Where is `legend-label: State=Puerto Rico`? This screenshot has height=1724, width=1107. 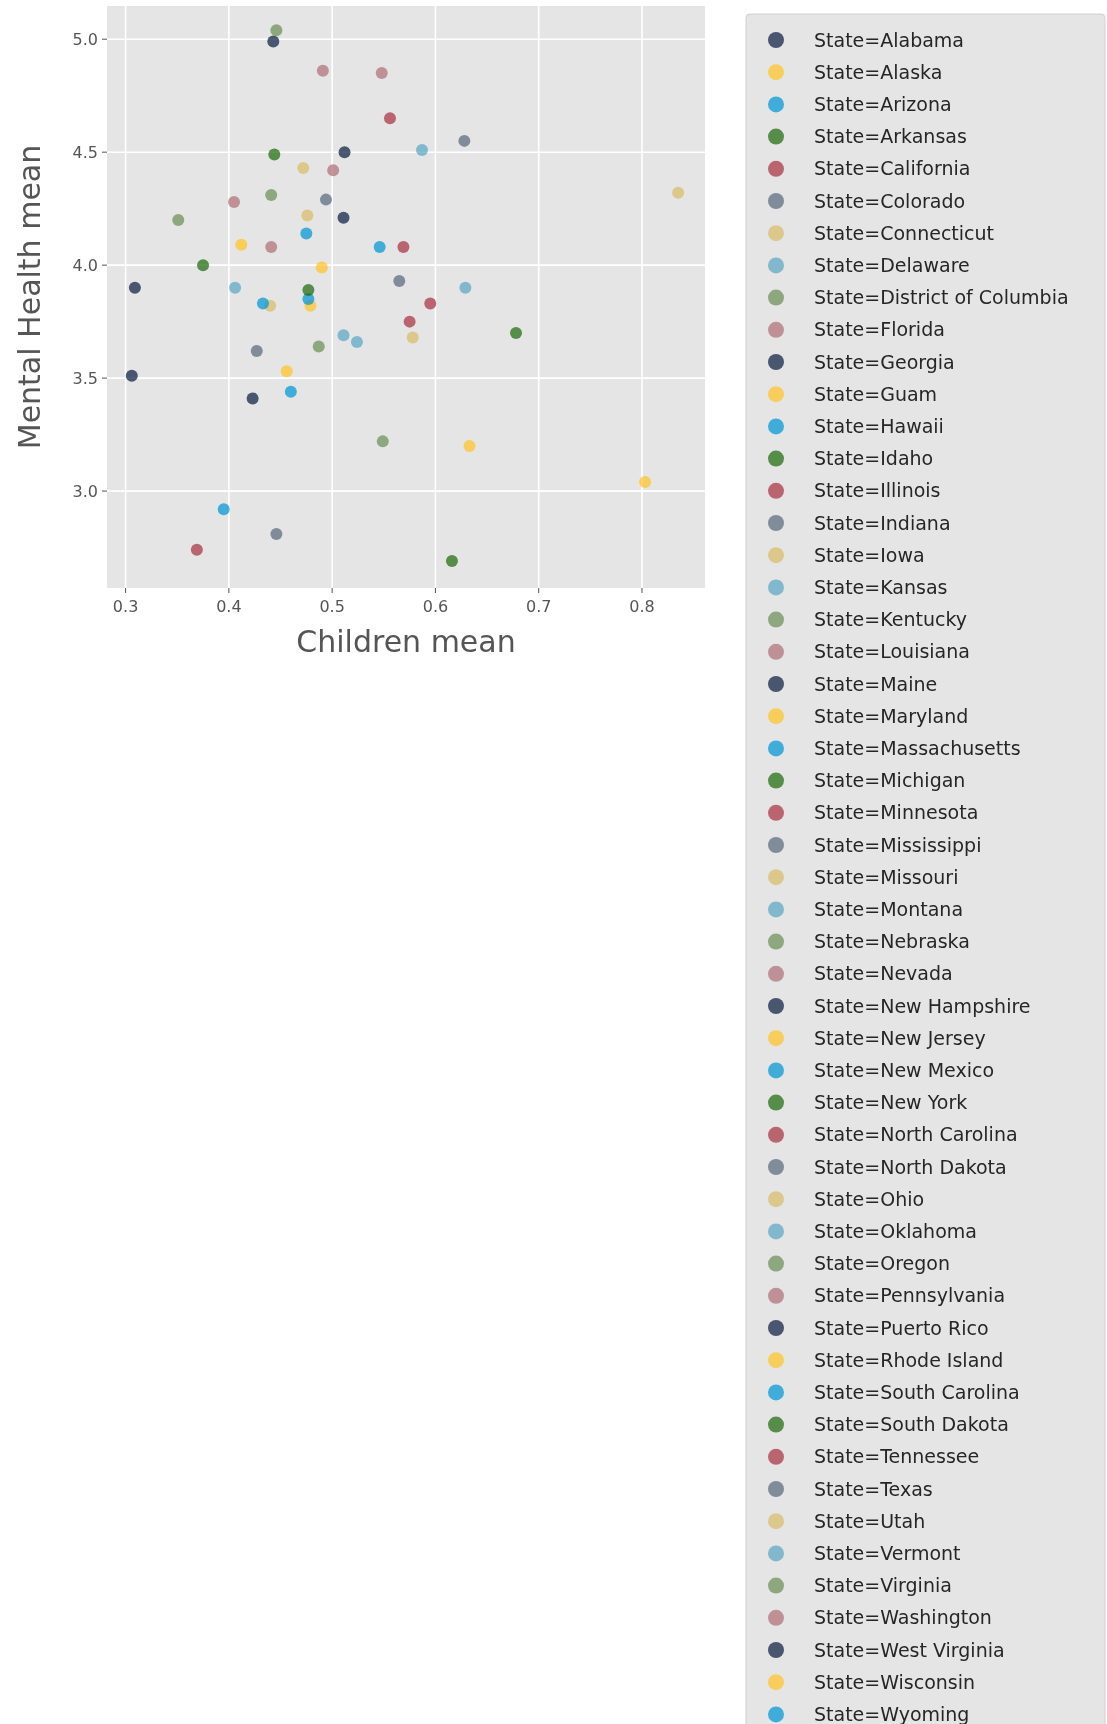 legend-label: State=Puerto Rico is located at coordinates (901, 1327).